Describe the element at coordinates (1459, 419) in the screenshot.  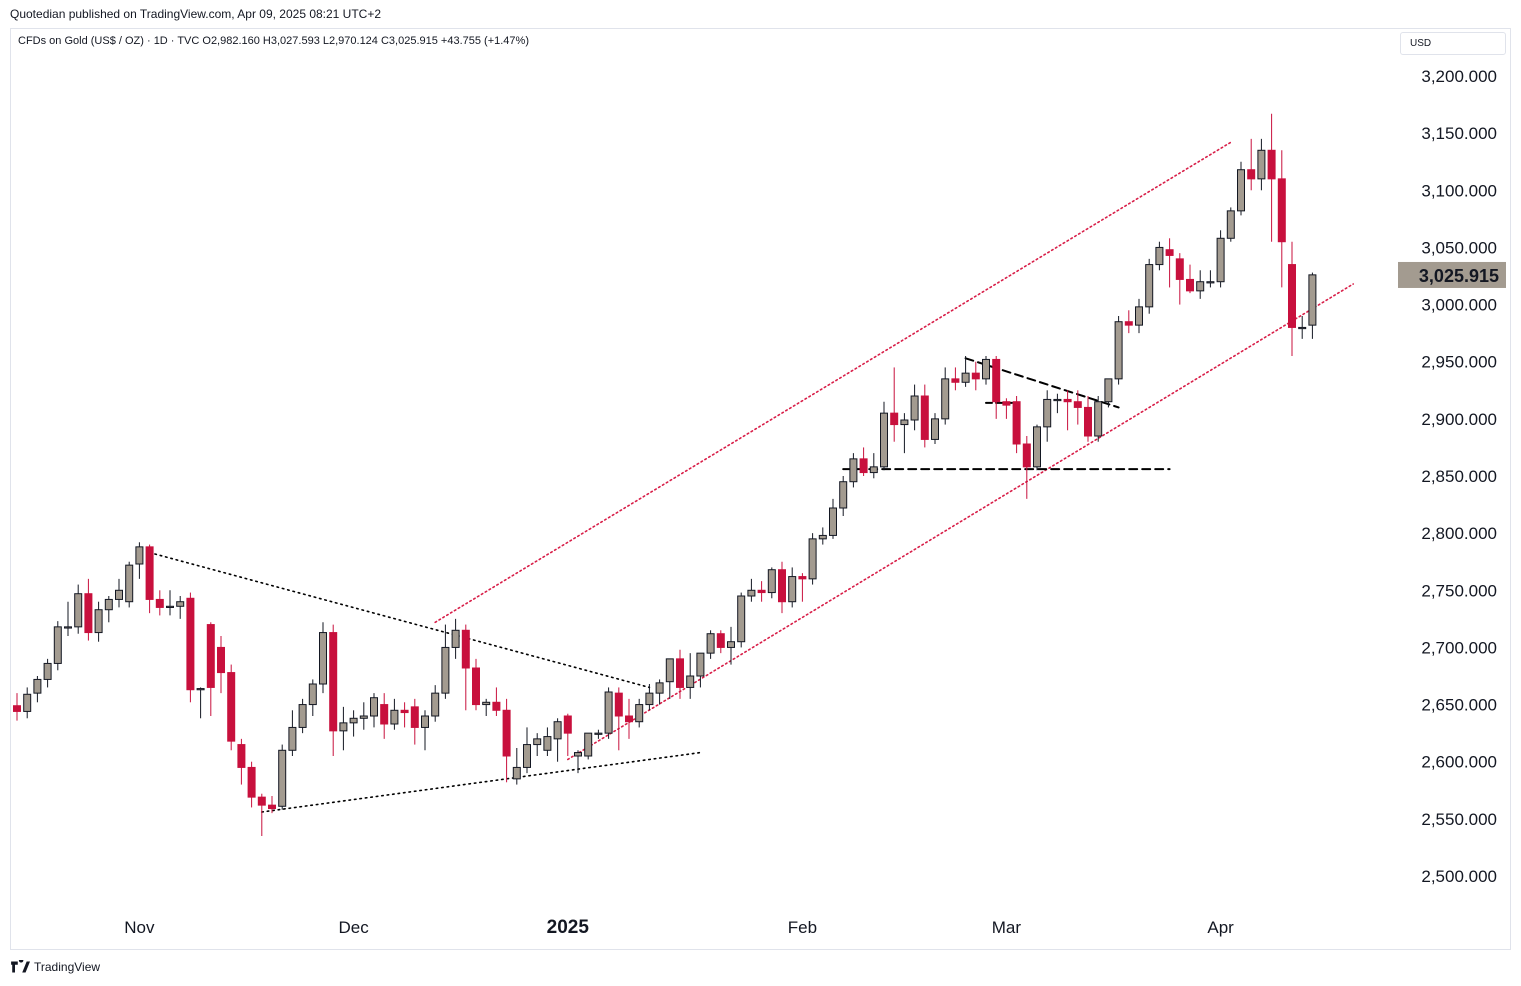
I see `y-tick-label: 2,900.000` at that location.